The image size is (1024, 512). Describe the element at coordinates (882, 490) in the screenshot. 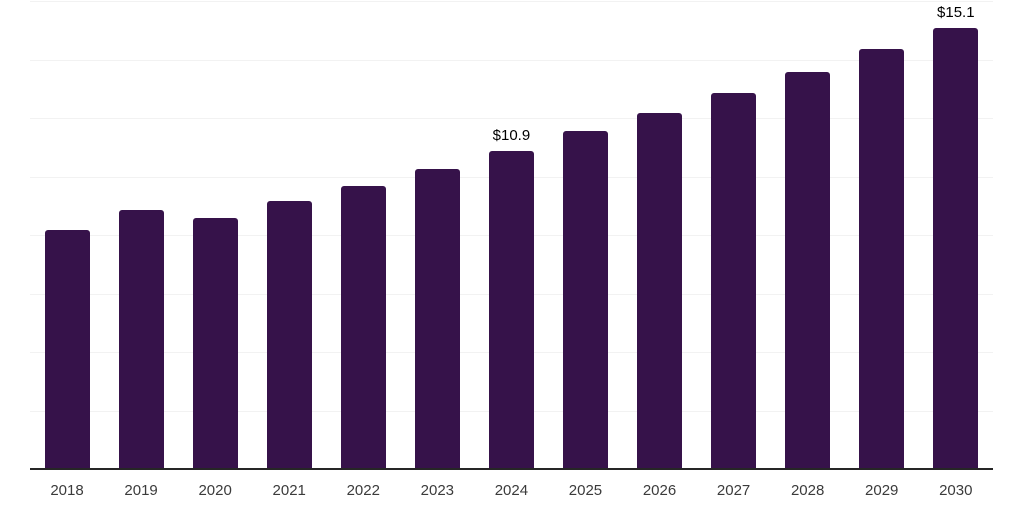

I see `x-tick-label-2029: 2029` at that location.